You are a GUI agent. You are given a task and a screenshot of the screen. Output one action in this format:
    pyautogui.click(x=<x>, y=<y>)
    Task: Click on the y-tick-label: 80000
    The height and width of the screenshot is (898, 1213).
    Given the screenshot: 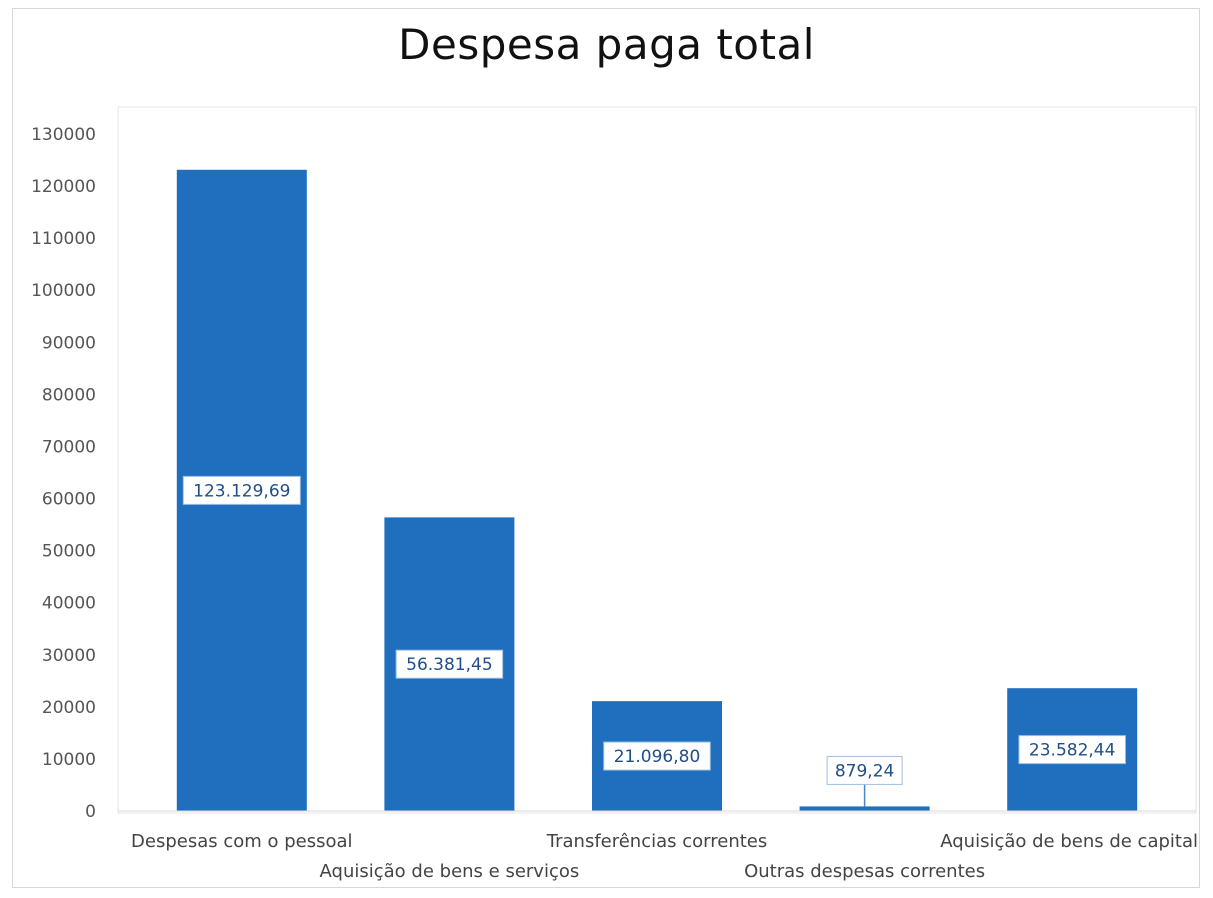 What is the action you would take?
    pyautogui.click(x=69, y=395)
    